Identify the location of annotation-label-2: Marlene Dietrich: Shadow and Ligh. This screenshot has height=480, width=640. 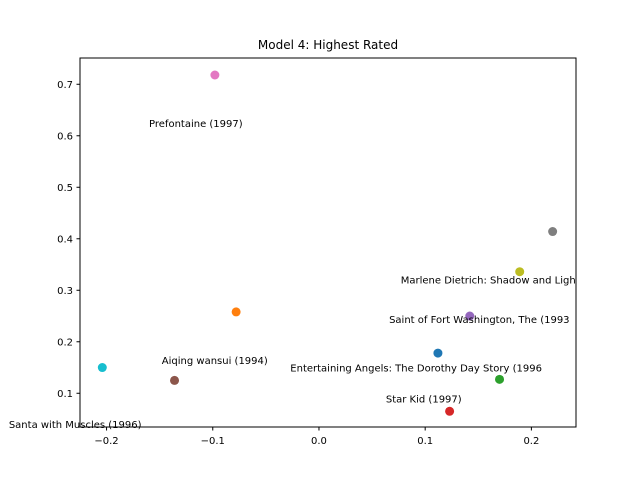
(488, 281).